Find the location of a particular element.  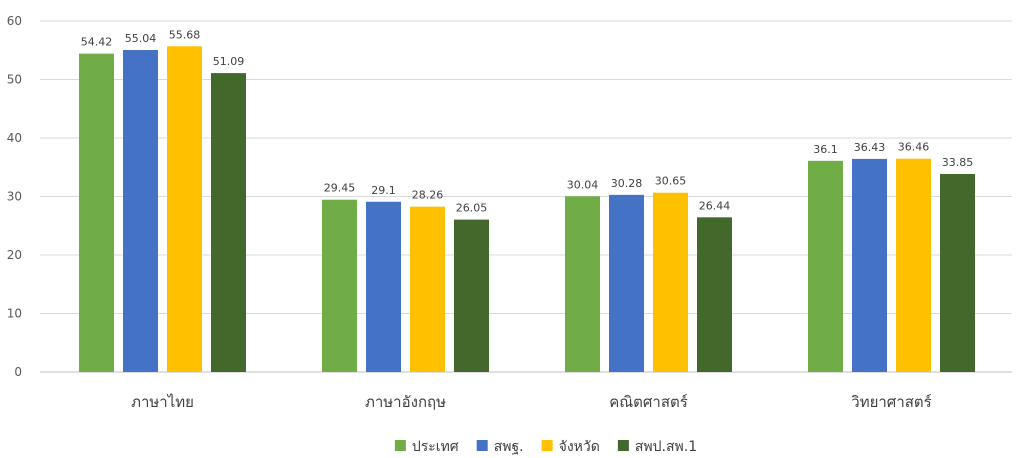

data-label: 30.65 is located at coordinates (671, 181).